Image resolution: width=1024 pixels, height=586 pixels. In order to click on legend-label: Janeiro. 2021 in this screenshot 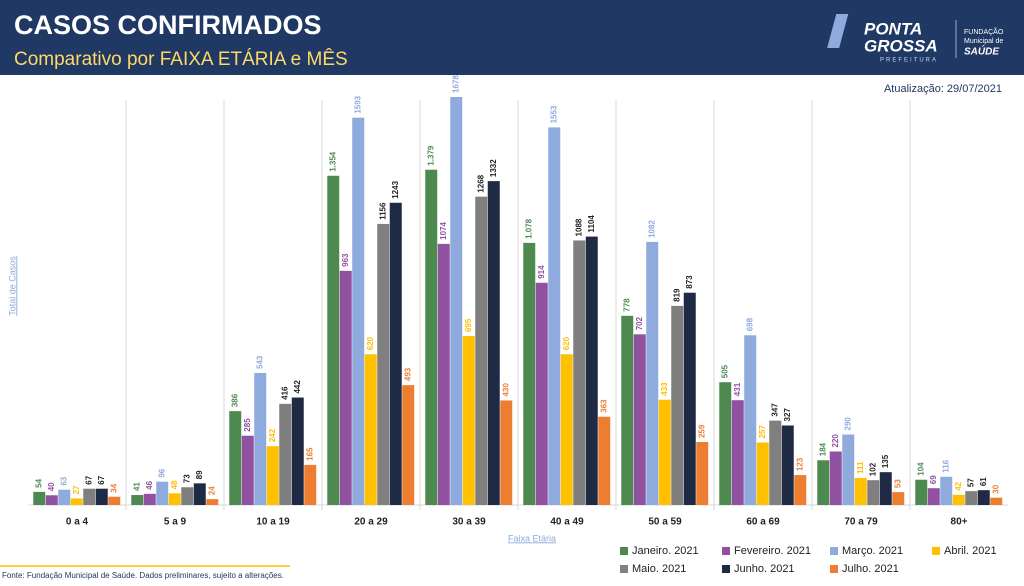, I will do `click(665, 551)`.